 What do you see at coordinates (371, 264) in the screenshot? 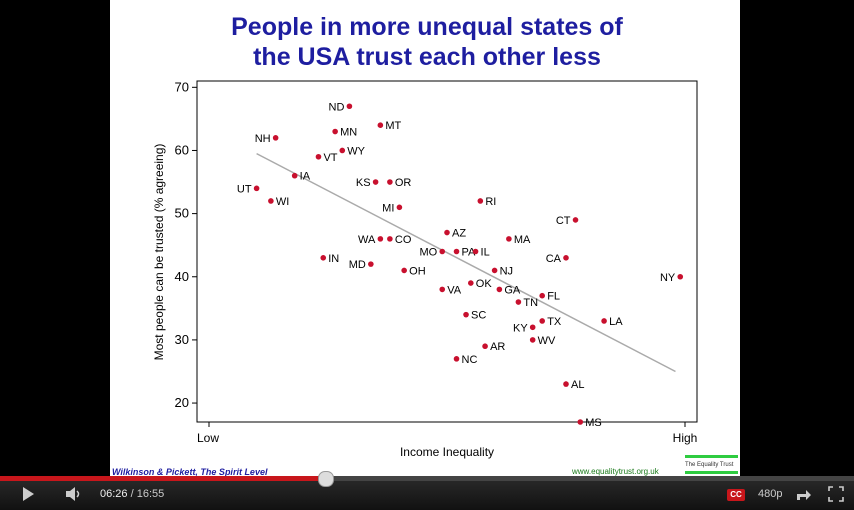
I see `data-point-md` at bounding box center [371, 264].